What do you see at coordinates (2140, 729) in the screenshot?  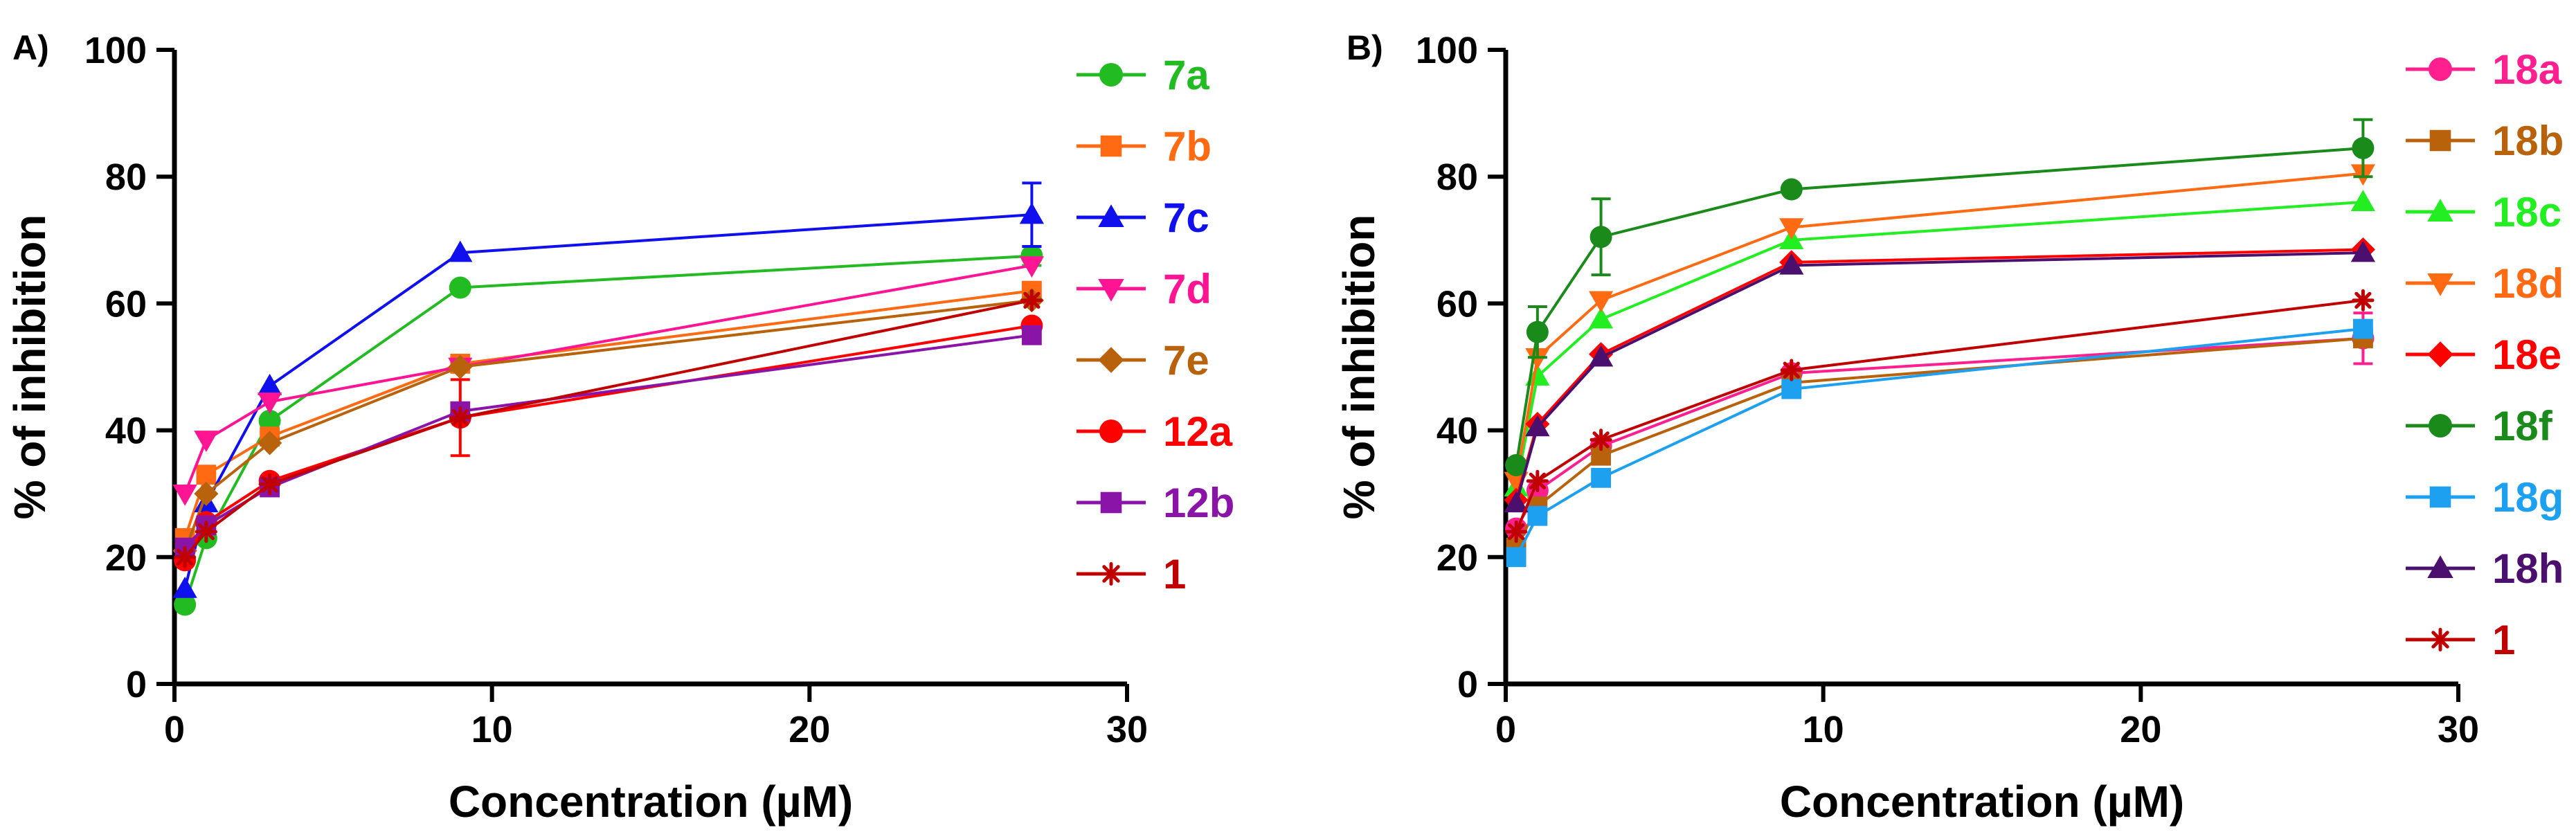 I see `x-tick-label: 20` at bounding box center [2140, 729].